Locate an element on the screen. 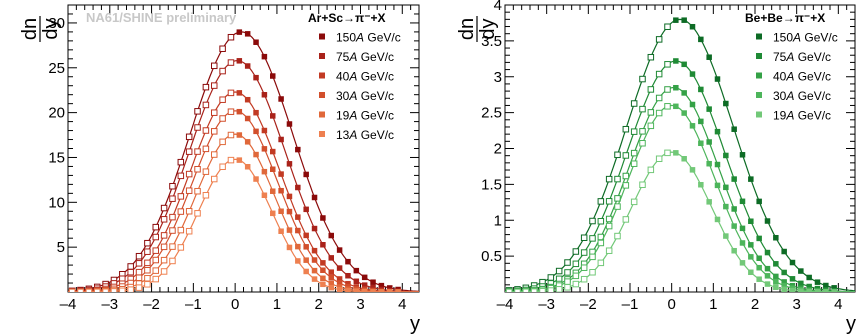  x-tick-label: 2 is located at coordinates (319, 304).